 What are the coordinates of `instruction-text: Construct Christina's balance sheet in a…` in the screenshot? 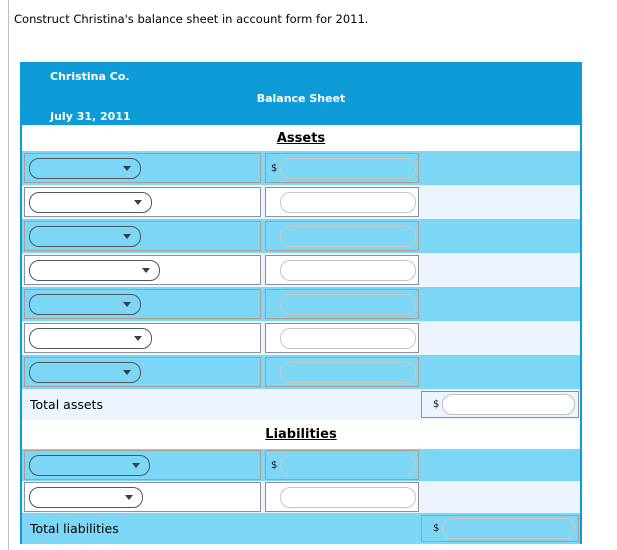 It's located at (191, 19).